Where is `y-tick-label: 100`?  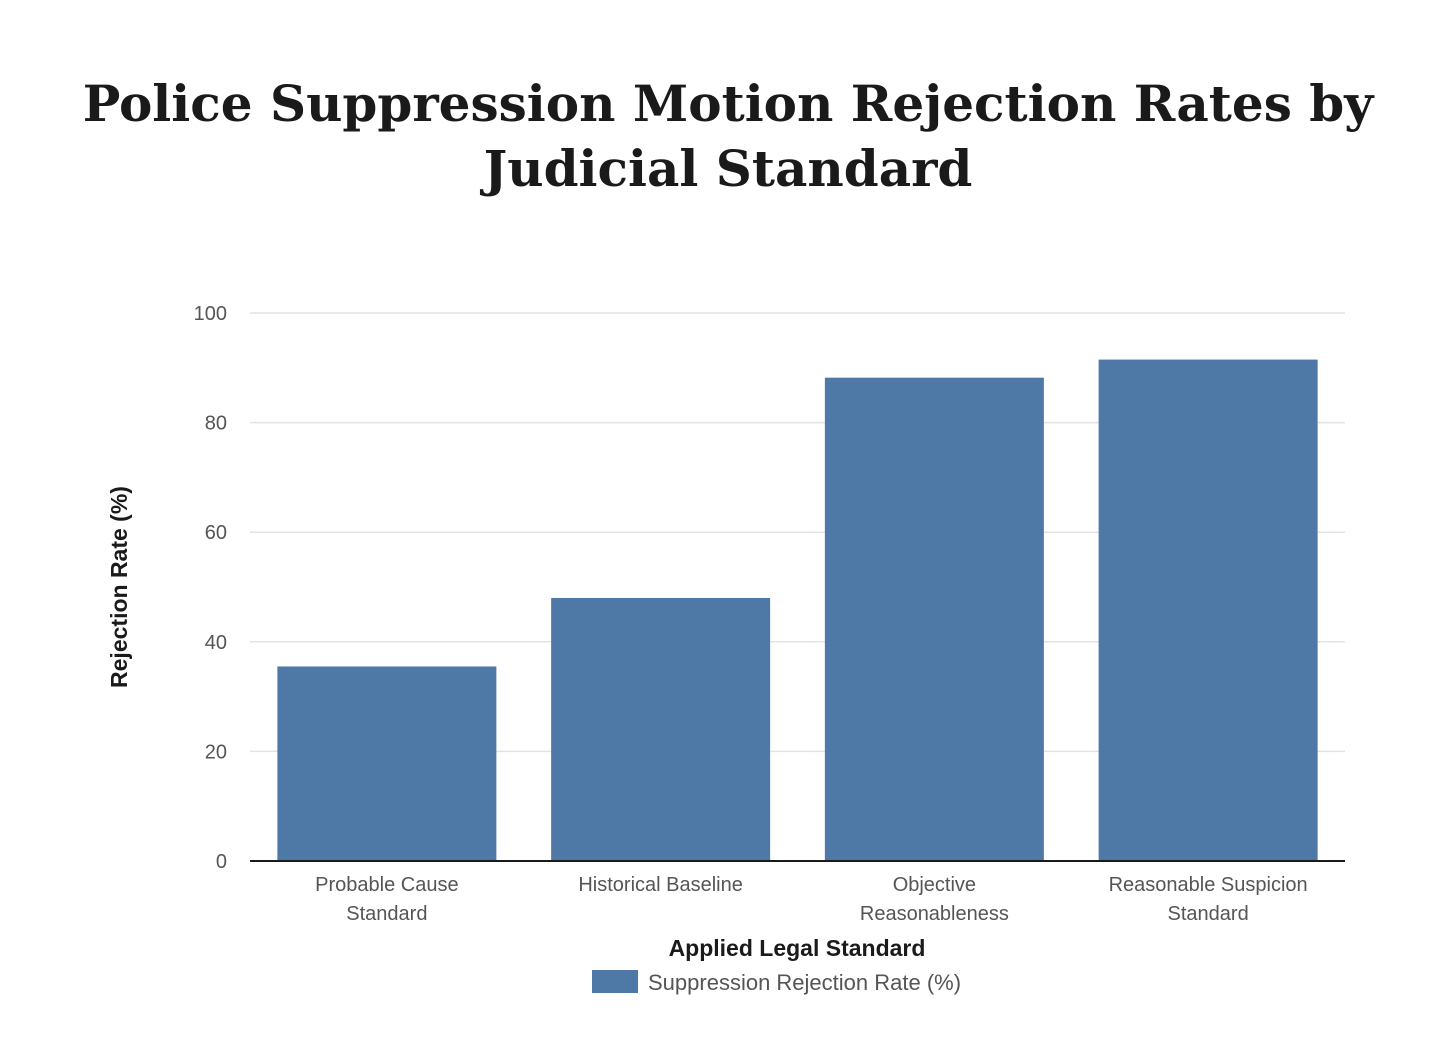
y-tick-label: 100 is located at coordinates (210, 314).